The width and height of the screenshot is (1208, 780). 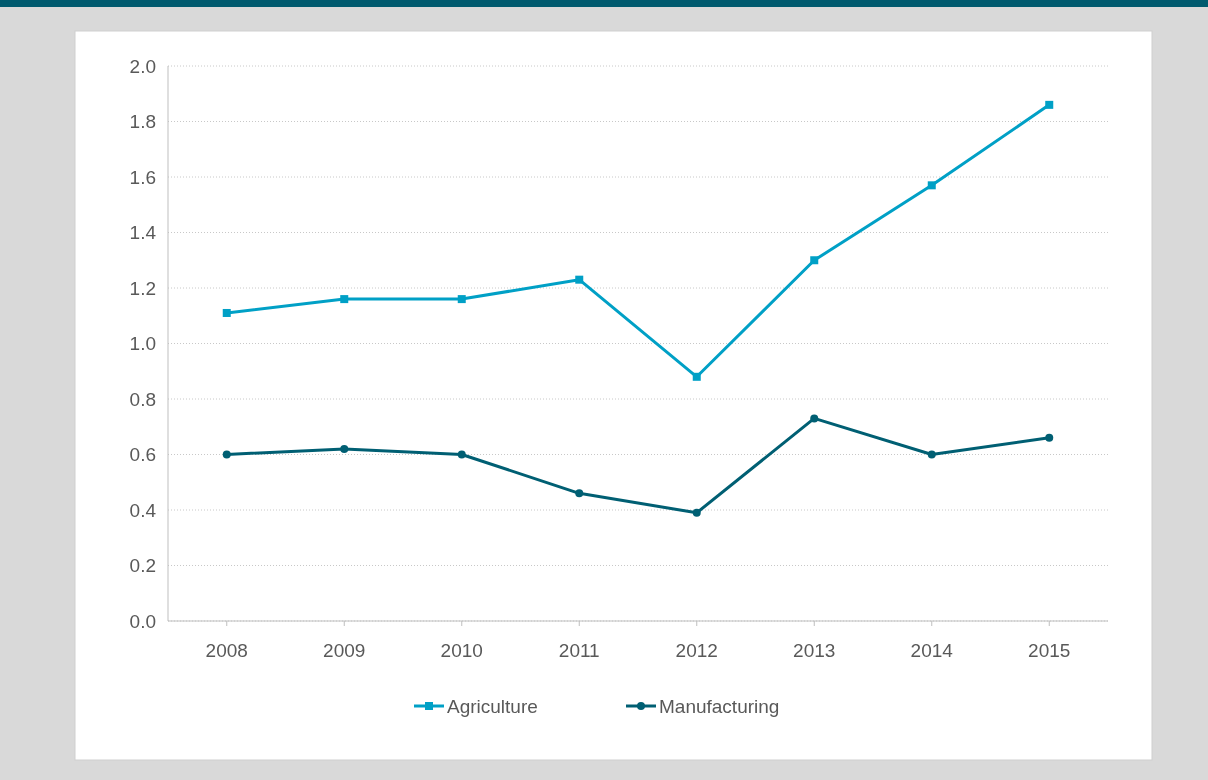 I want to click on x-tick-label: 2012, so click(x=696, y=650).